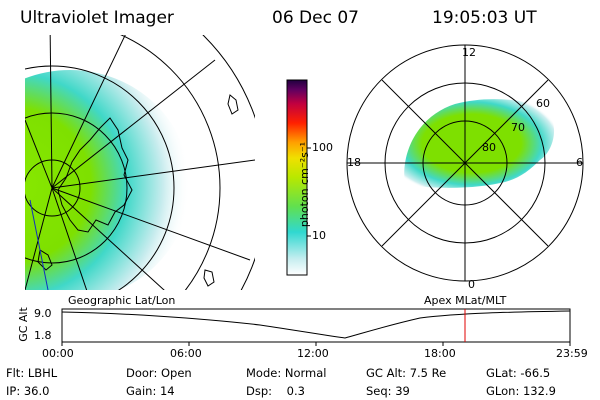 The image size is (600, 400). What do you see at coordinates (543, 103) in the screenshot?
I see `lat-label-60: 60` at bounding box center [543, 103].